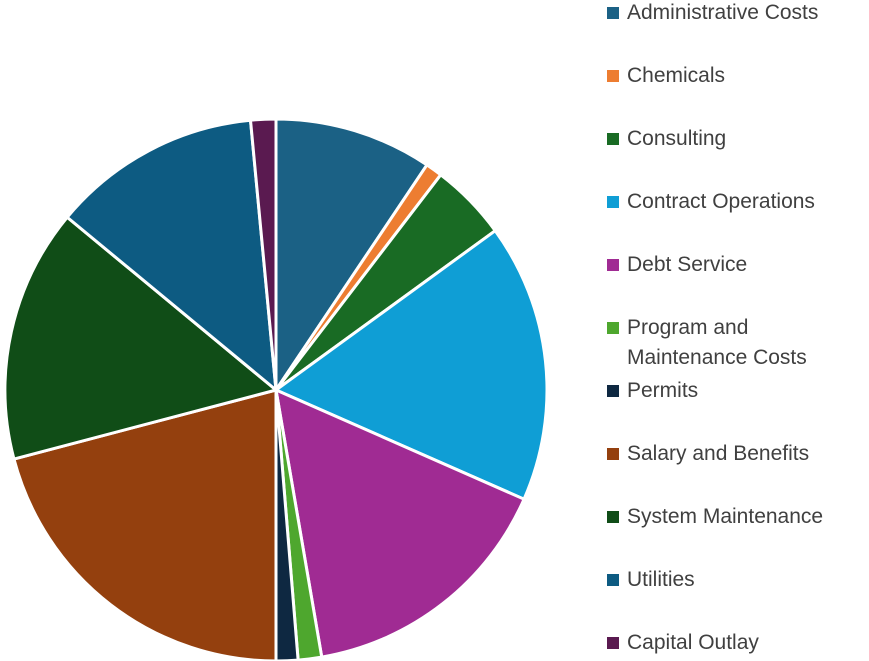 This screenshot has width=869, height=661. I want to click on legend-item: Capital Outlay, so click(683, 643).